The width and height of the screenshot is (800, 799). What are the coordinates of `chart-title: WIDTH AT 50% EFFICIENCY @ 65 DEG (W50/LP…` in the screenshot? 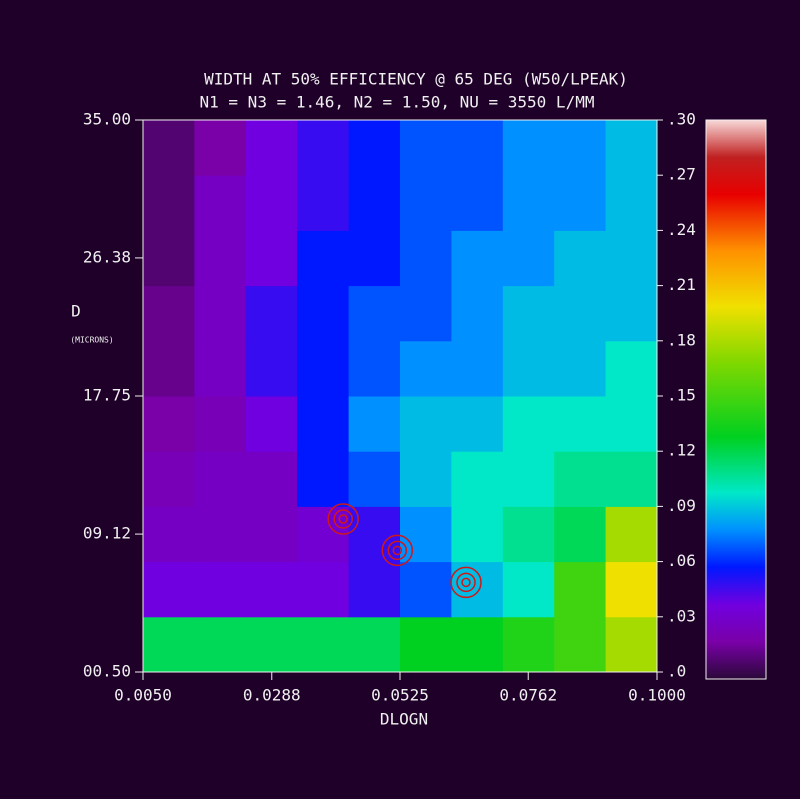 It's located at (416, 79).